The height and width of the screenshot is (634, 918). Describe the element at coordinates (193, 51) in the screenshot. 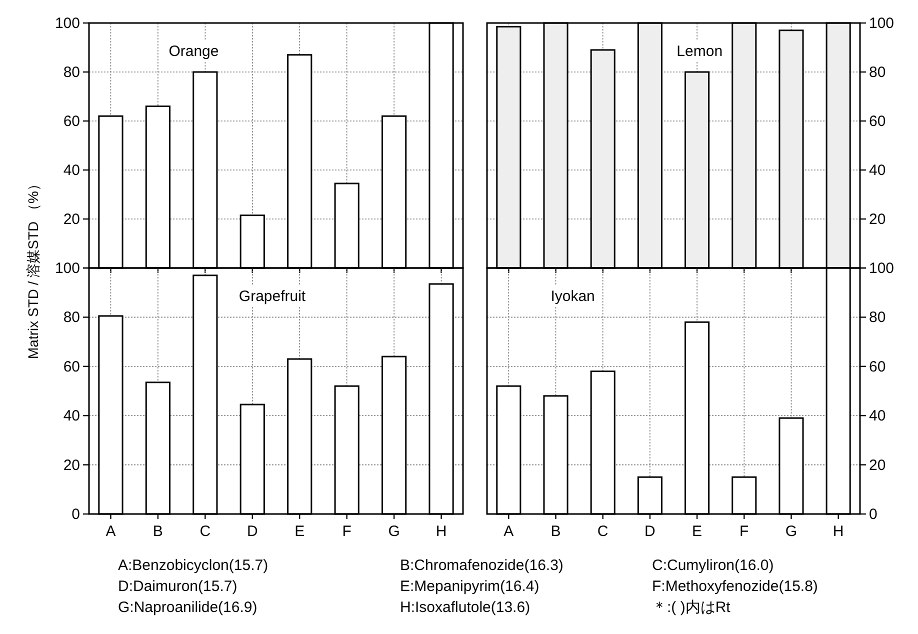

I see `text: Orange` at that location.